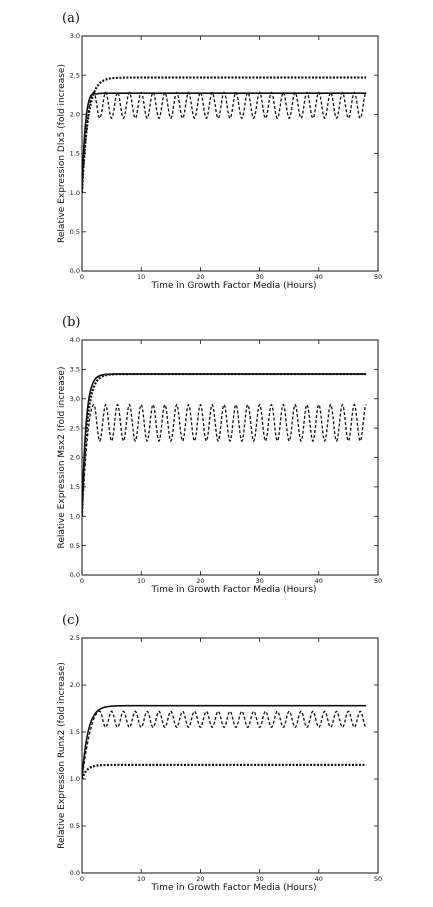 This screenshot has width=433, height=907. What do you see at coordinates (70, 620) in the screenshot?
I see `panel-label: (c)` at bounding box center [70, 620].